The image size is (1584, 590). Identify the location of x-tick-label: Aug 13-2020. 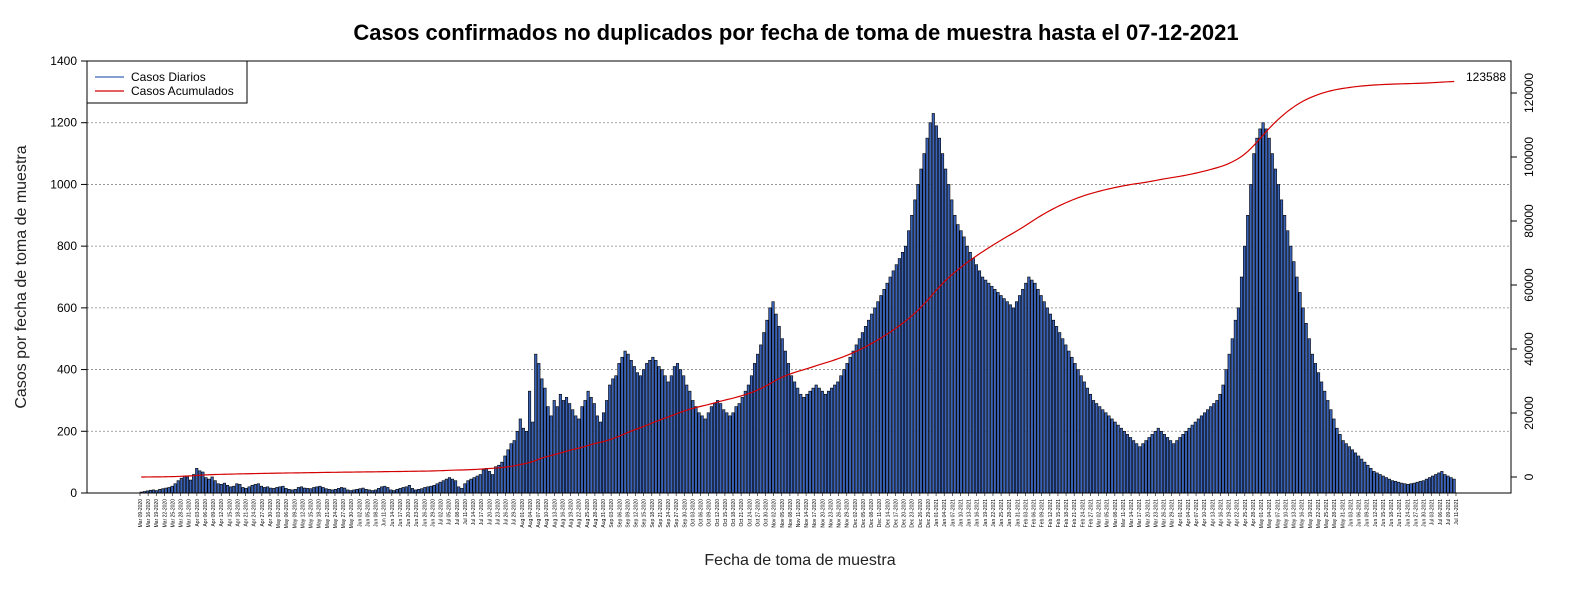
(555, 513).